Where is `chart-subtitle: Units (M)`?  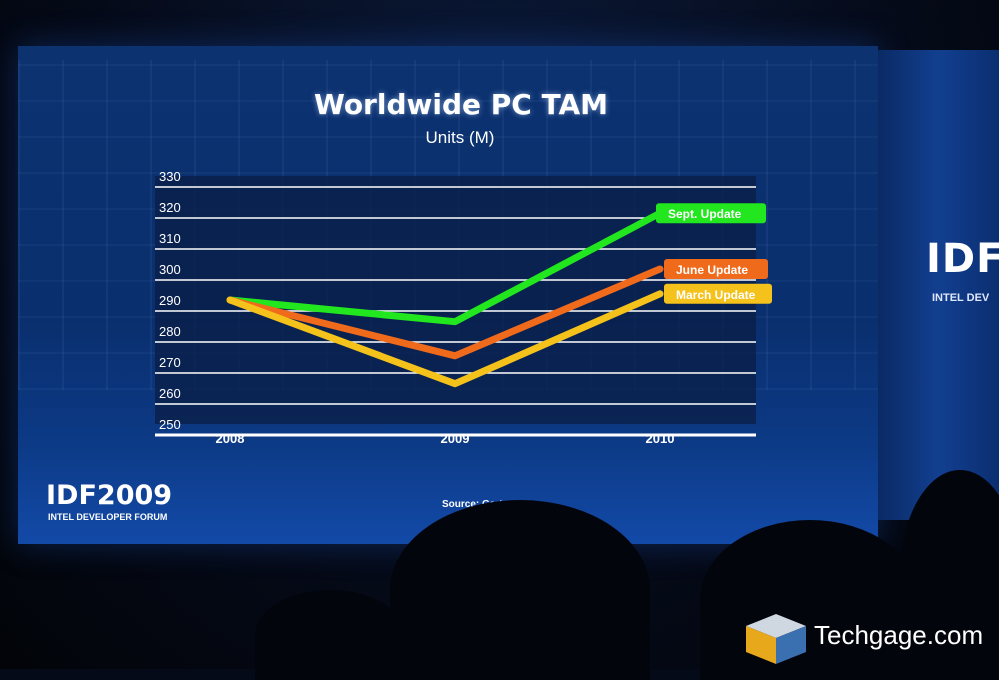 chart-subtitle: Units (M) is located at coordinates (460, 137).